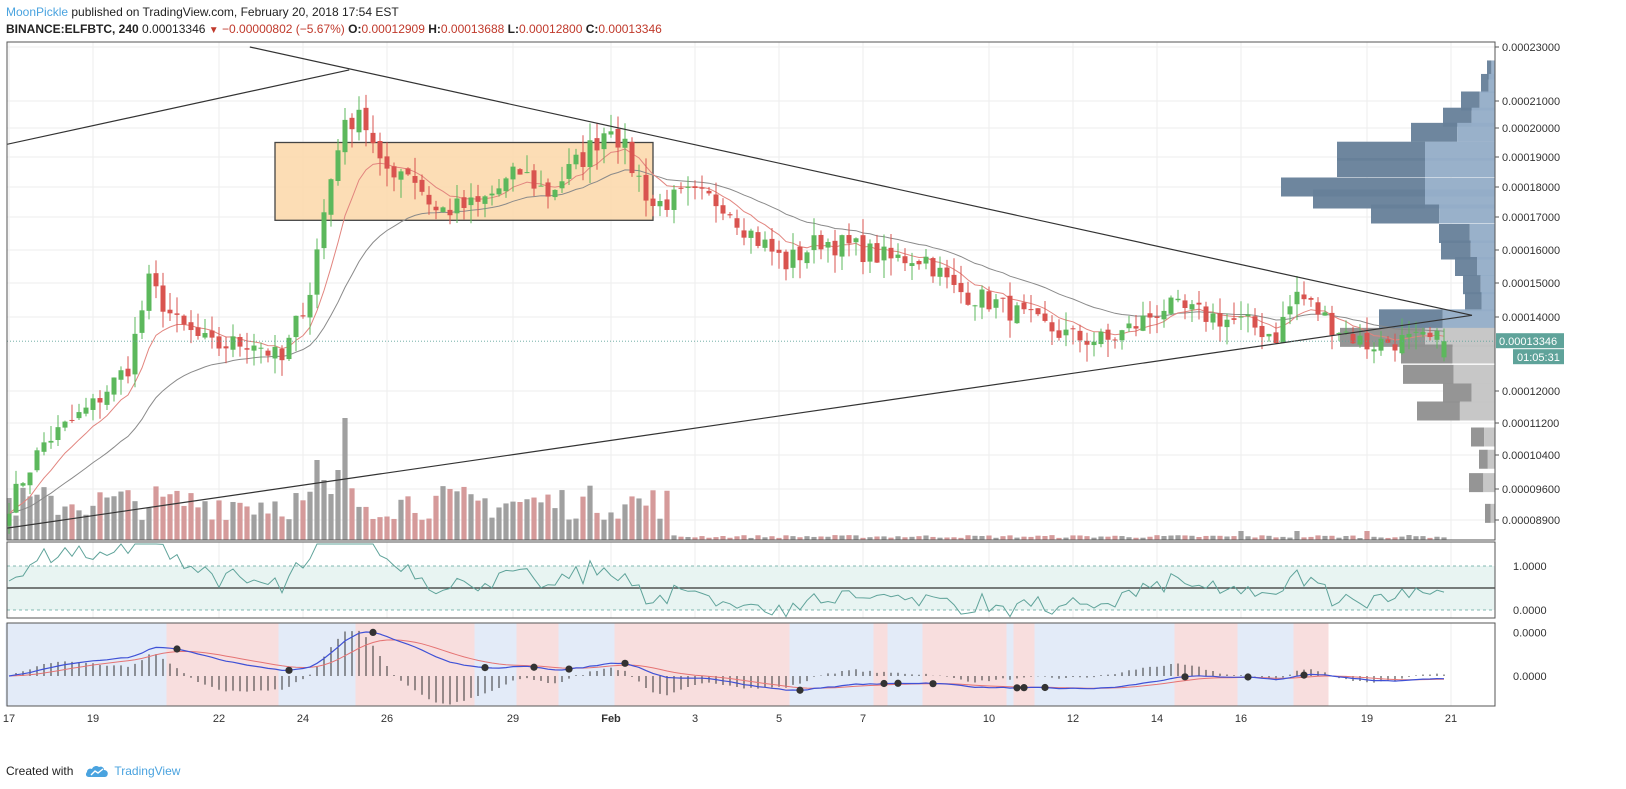 Image resolution: width=1626 pixels, height=789 pixels. What do you see at coordinates (1531, 392) in the screenshot?
I see `price-tick-label: 0.00012000` at bounding box center [1531, 392].